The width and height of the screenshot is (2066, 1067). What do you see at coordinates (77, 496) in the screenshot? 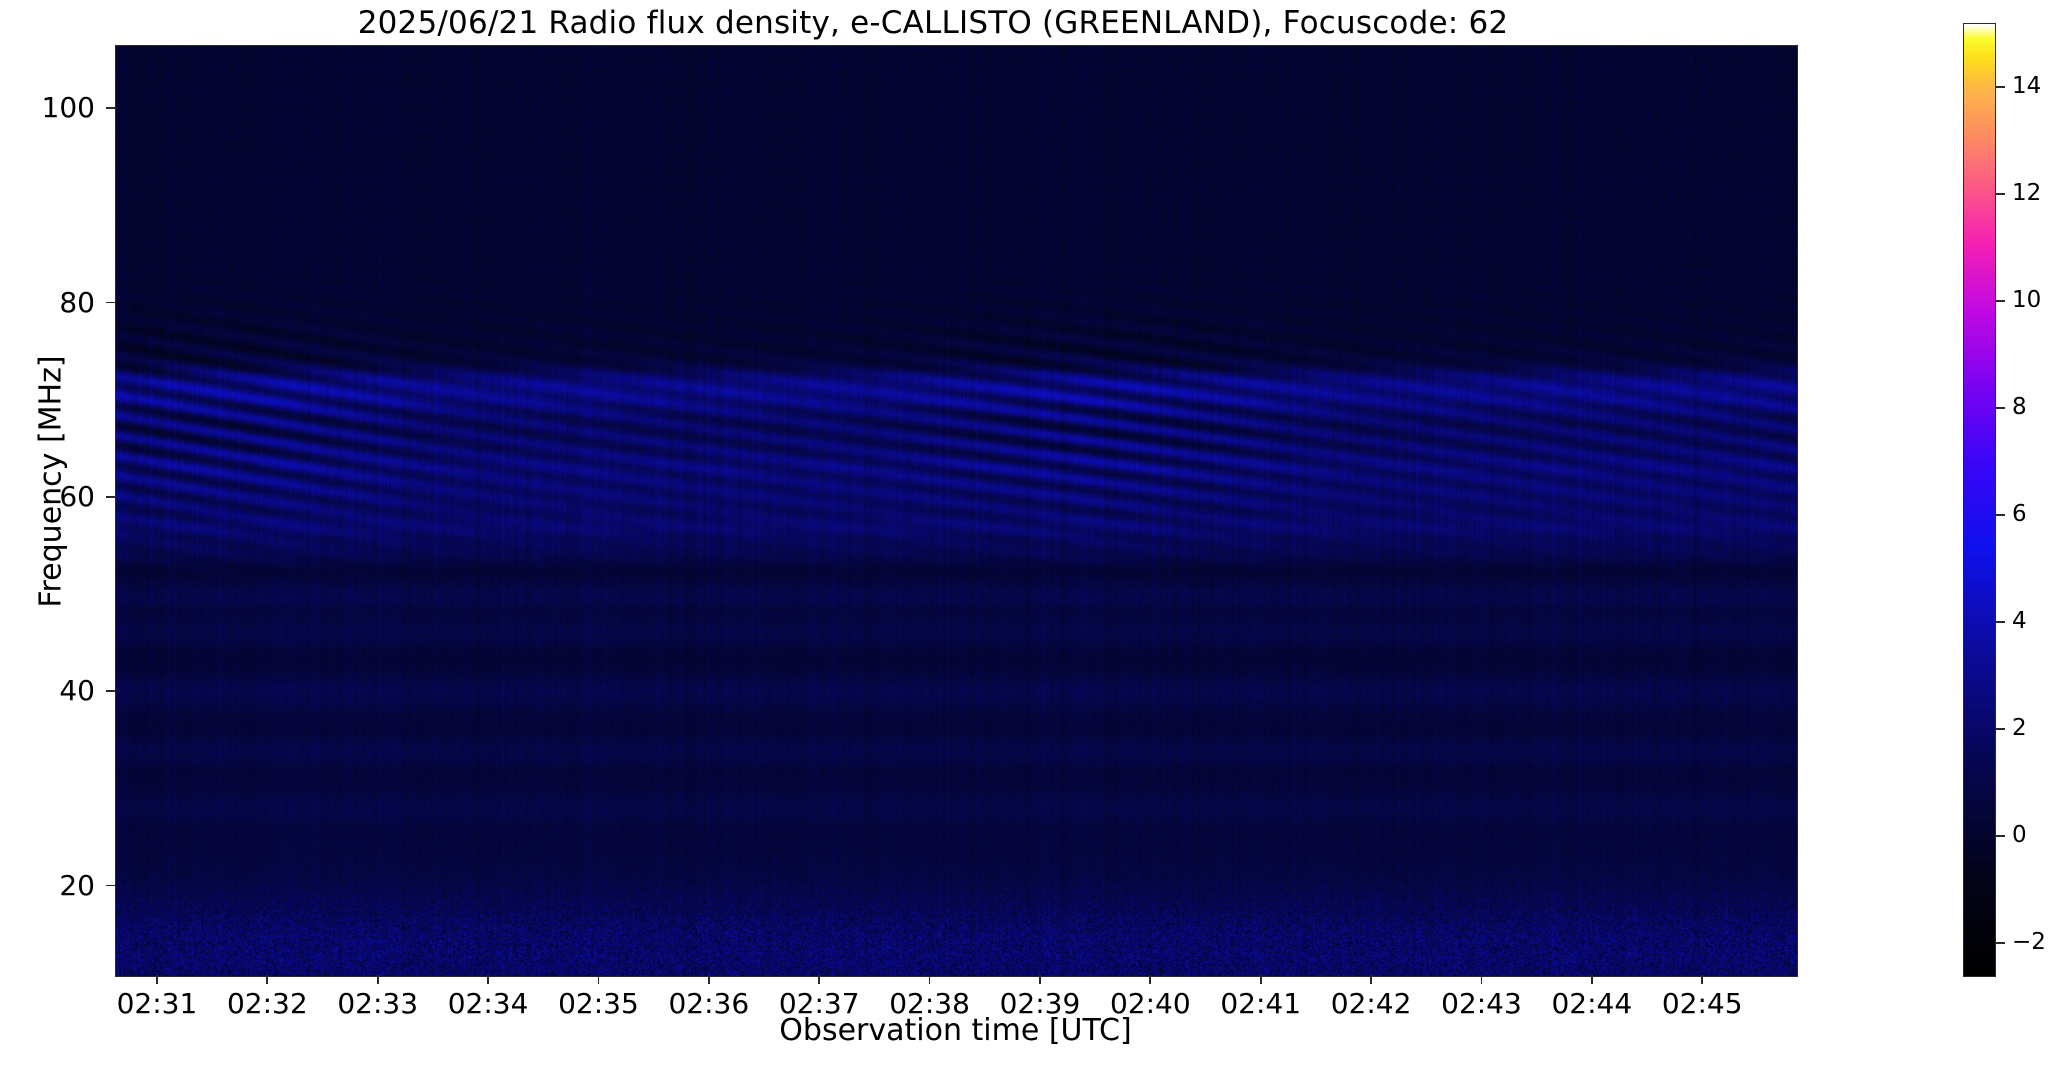
I see `y-tick-label: 60` at bounding box center [77, 496].